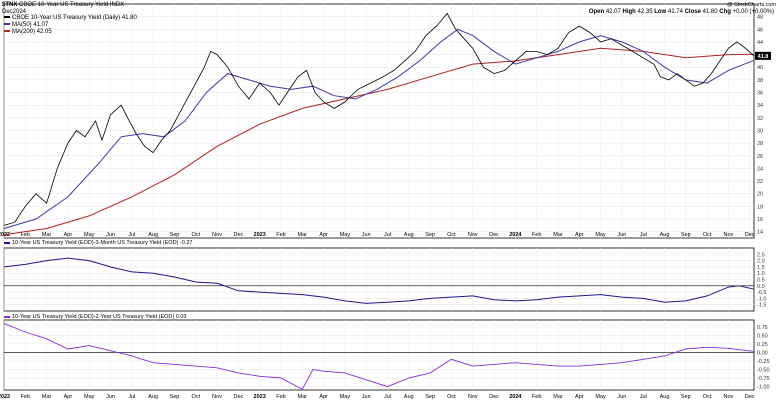 Image resolution: width=780 pixels, height=400 pixels. I want to click on x-tick-label-main: Sep, so click(686, 235).